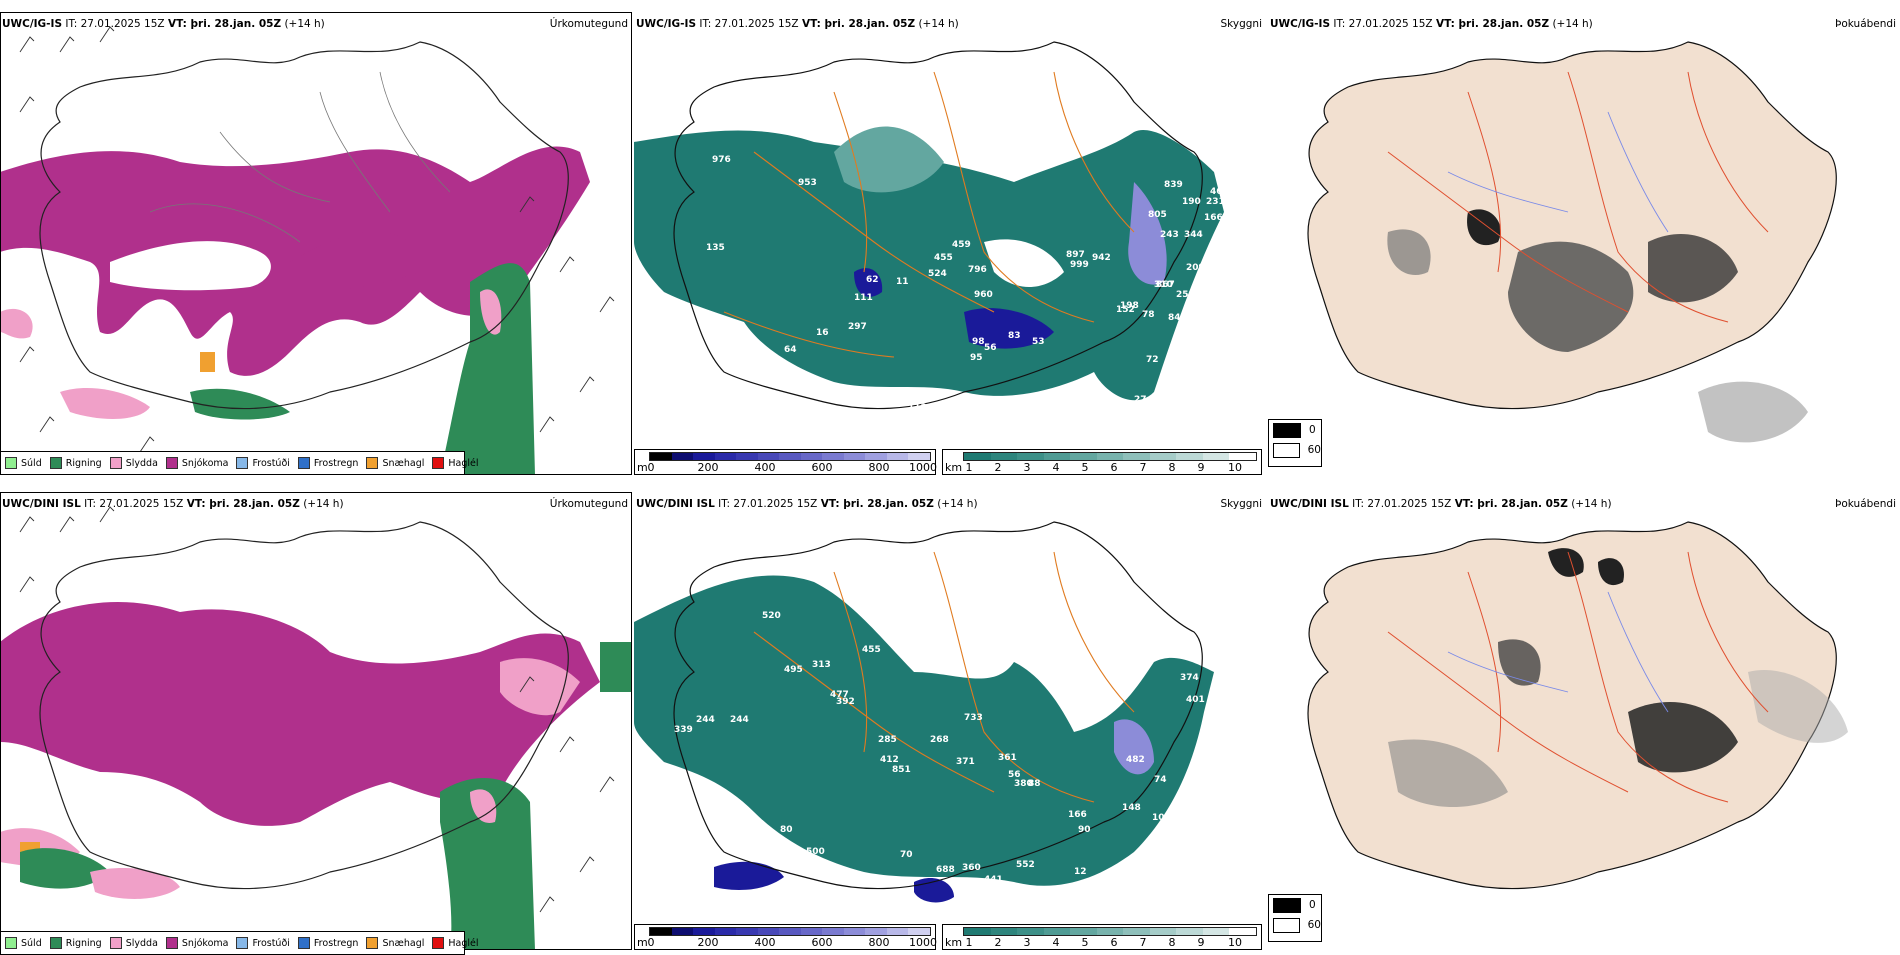  What do you see at coordinates (1172, 942) in the screenshot?
I see `tick-label: 8` at bounding box center [1172, 942].